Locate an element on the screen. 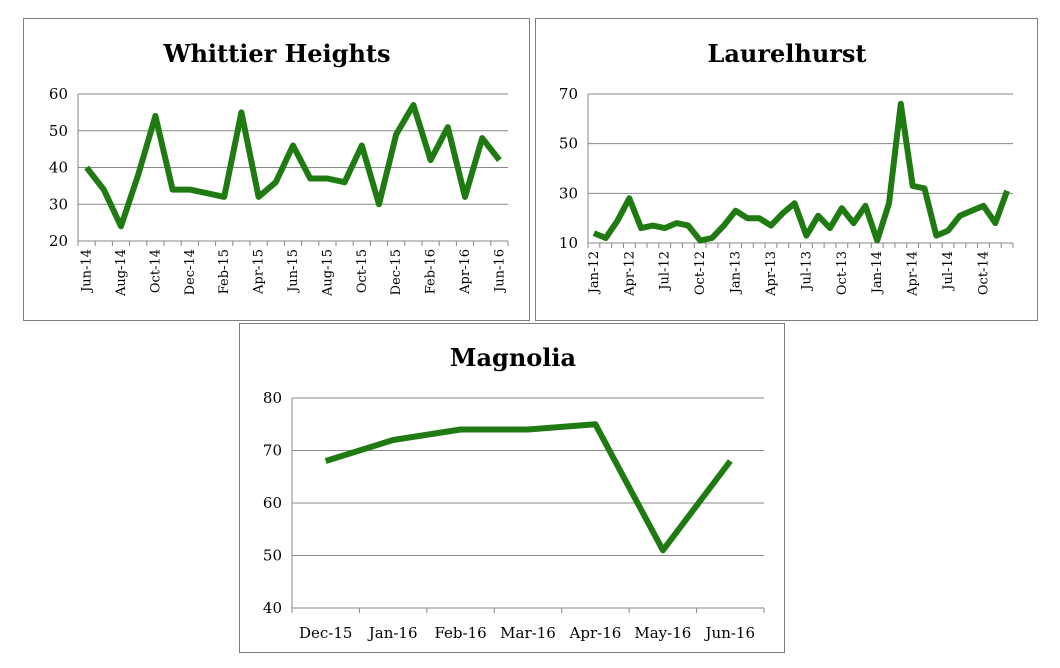 This screenshot has height=668, width=1060. x-tick-label: Apr-15 is located at coordinates (259, 272).